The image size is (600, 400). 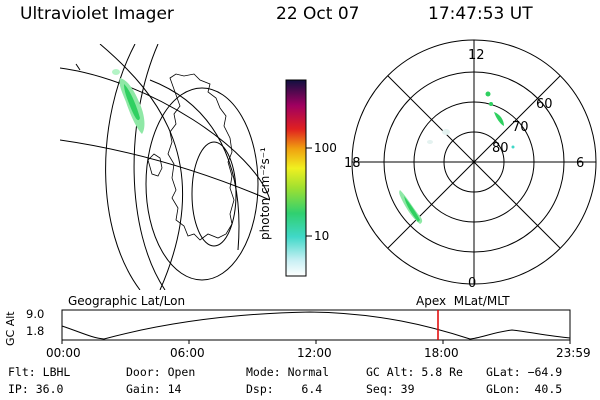 I want to click on globe-latitude-line, so click(x=165, y=170).